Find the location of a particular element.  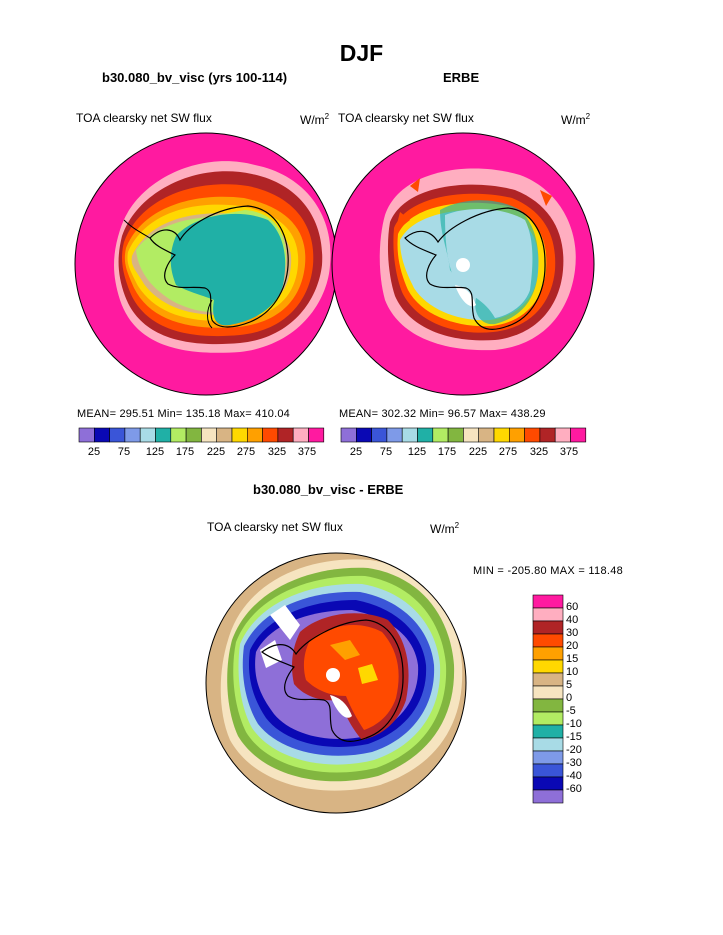

cbar1-tick: 175 is located at coordinates (185, 452).